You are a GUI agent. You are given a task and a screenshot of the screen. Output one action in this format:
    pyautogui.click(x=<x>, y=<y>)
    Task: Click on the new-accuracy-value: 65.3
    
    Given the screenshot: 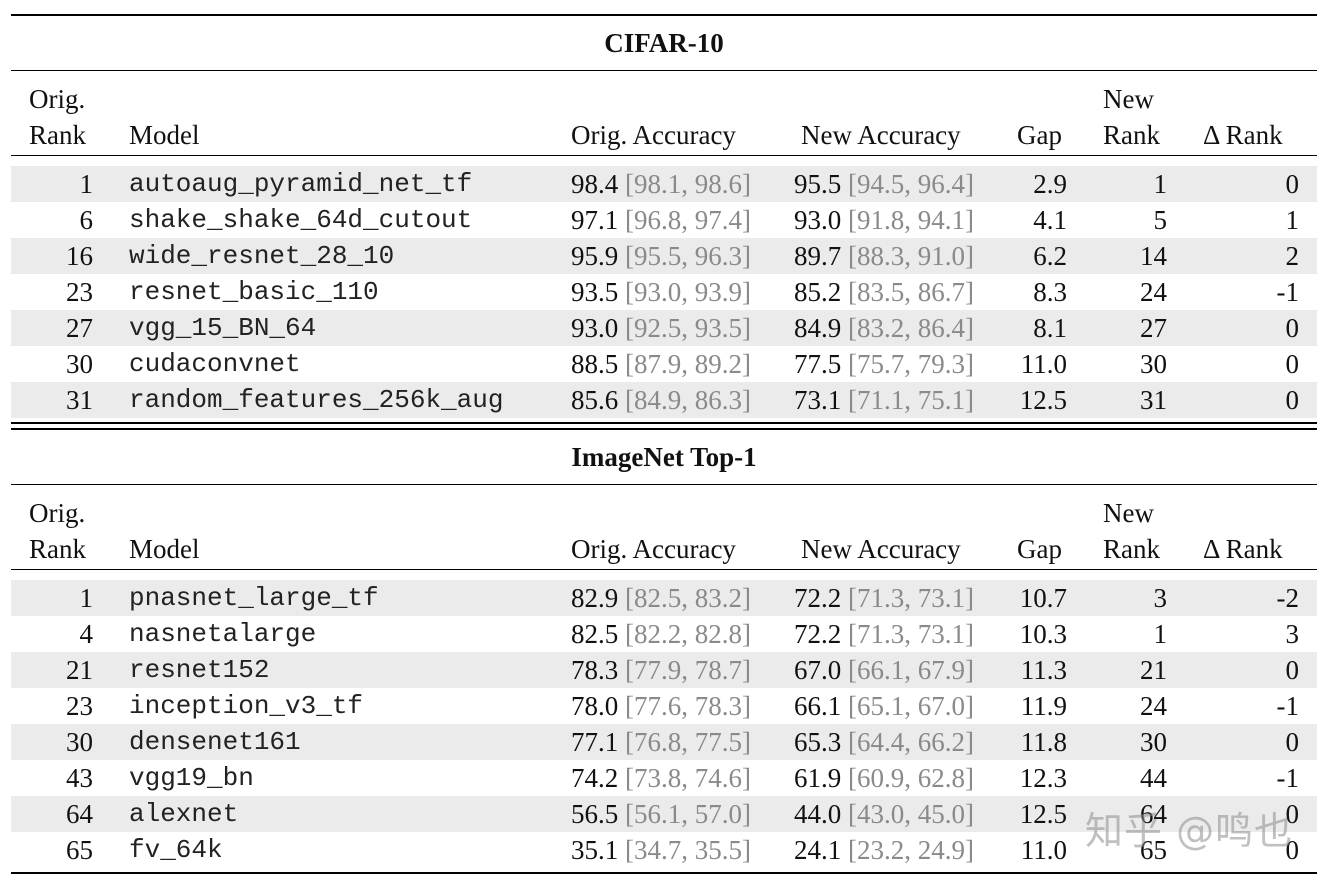 What is the action you would take?
    pyautogui.click(x=818, y=742)
    